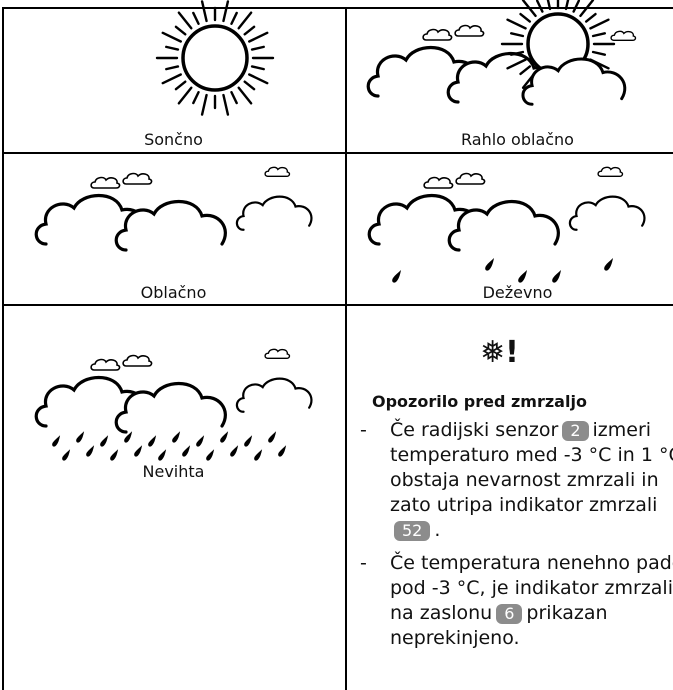 This screenshot has width=673, height=690. Describe the element at coordinates (575, 431) in the screenshot. I see `reference-badge: 2` at that location.